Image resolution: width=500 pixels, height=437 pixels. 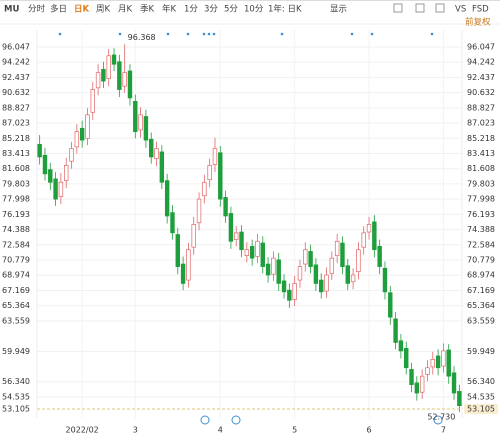 What do you see at coordinates (16, 46) in the screenshot?
I see `y-tick-label-left: 96.047` at bounding box center [16, 46].